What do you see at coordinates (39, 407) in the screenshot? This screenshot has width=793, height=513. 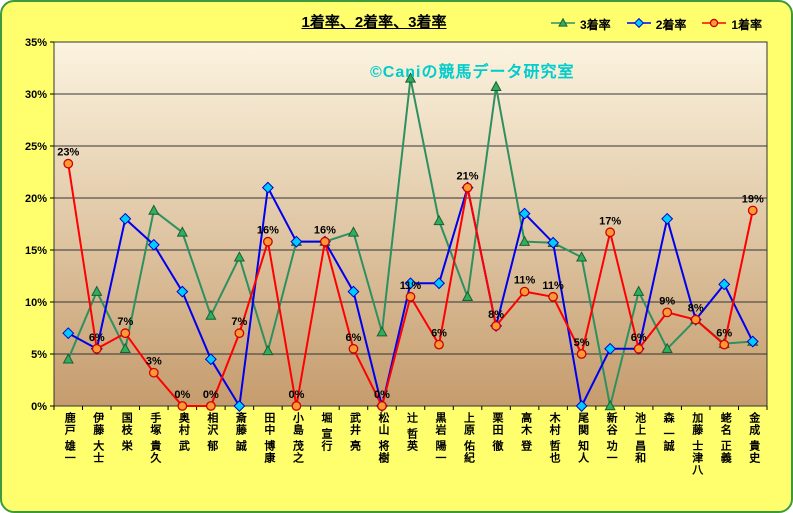 I see `y-axis-label: 0%` at bounding box center [39, 407].